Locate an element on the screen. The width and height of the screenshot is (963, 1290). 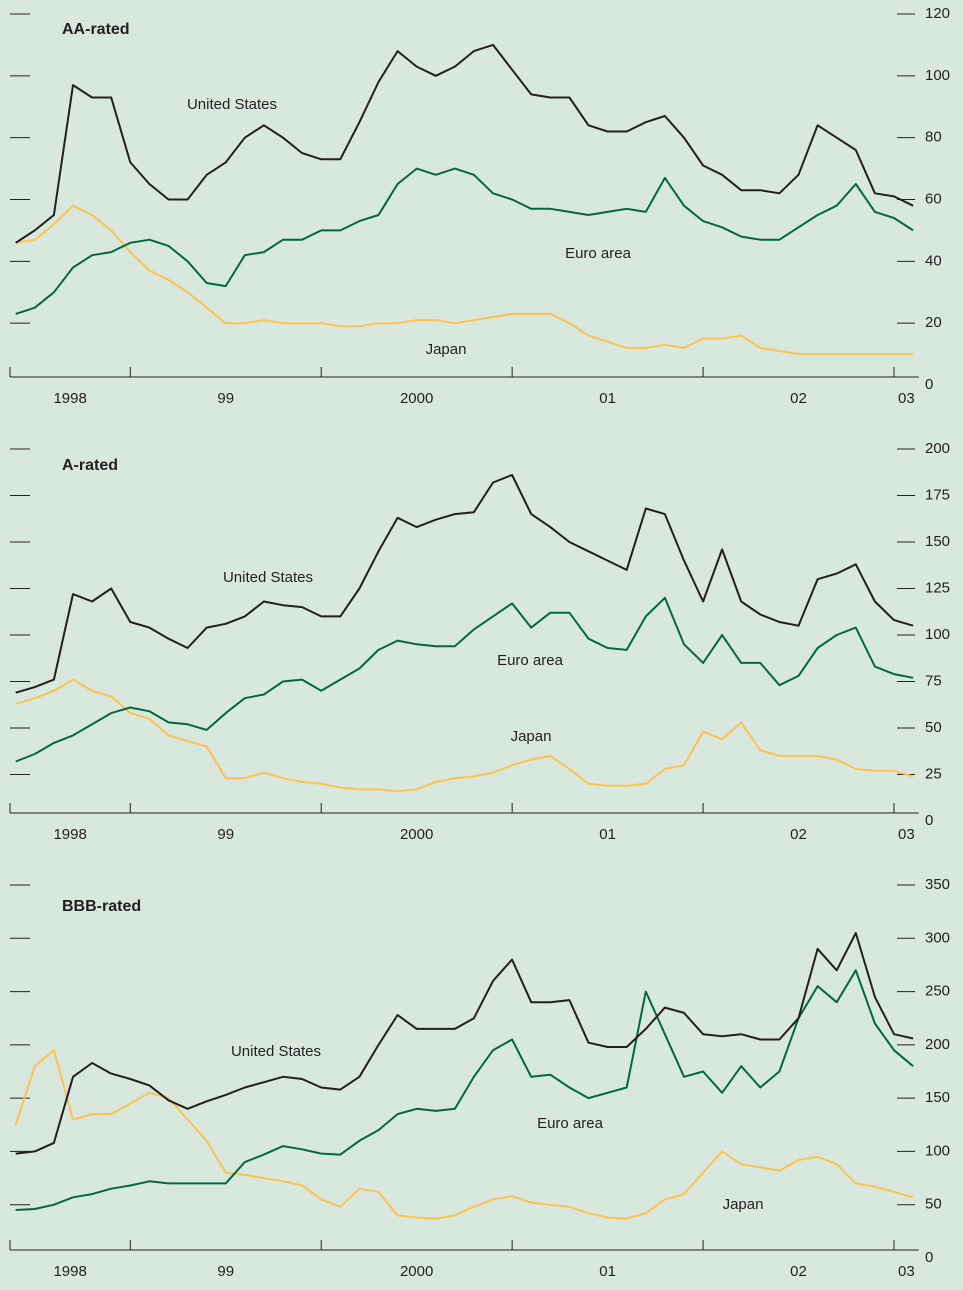
y-tick-label: 80 is located at coordinates (933, 137).